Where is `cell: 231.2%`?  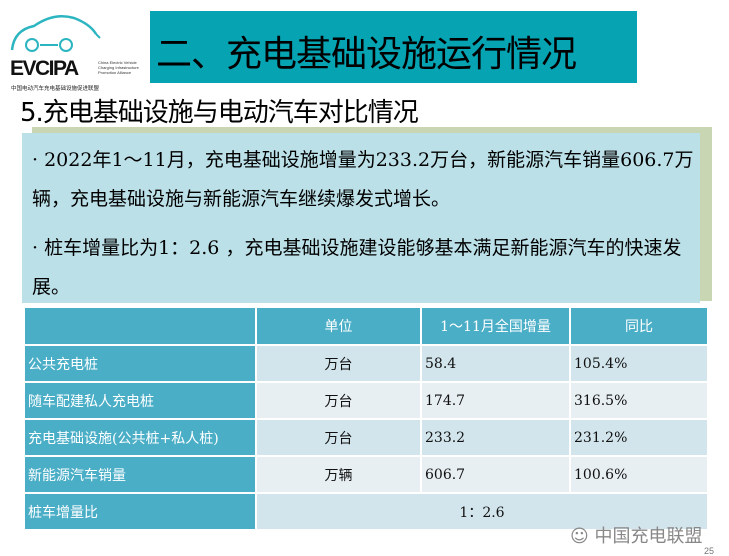 cell: 231.2% is located at coordinates (639, 437).